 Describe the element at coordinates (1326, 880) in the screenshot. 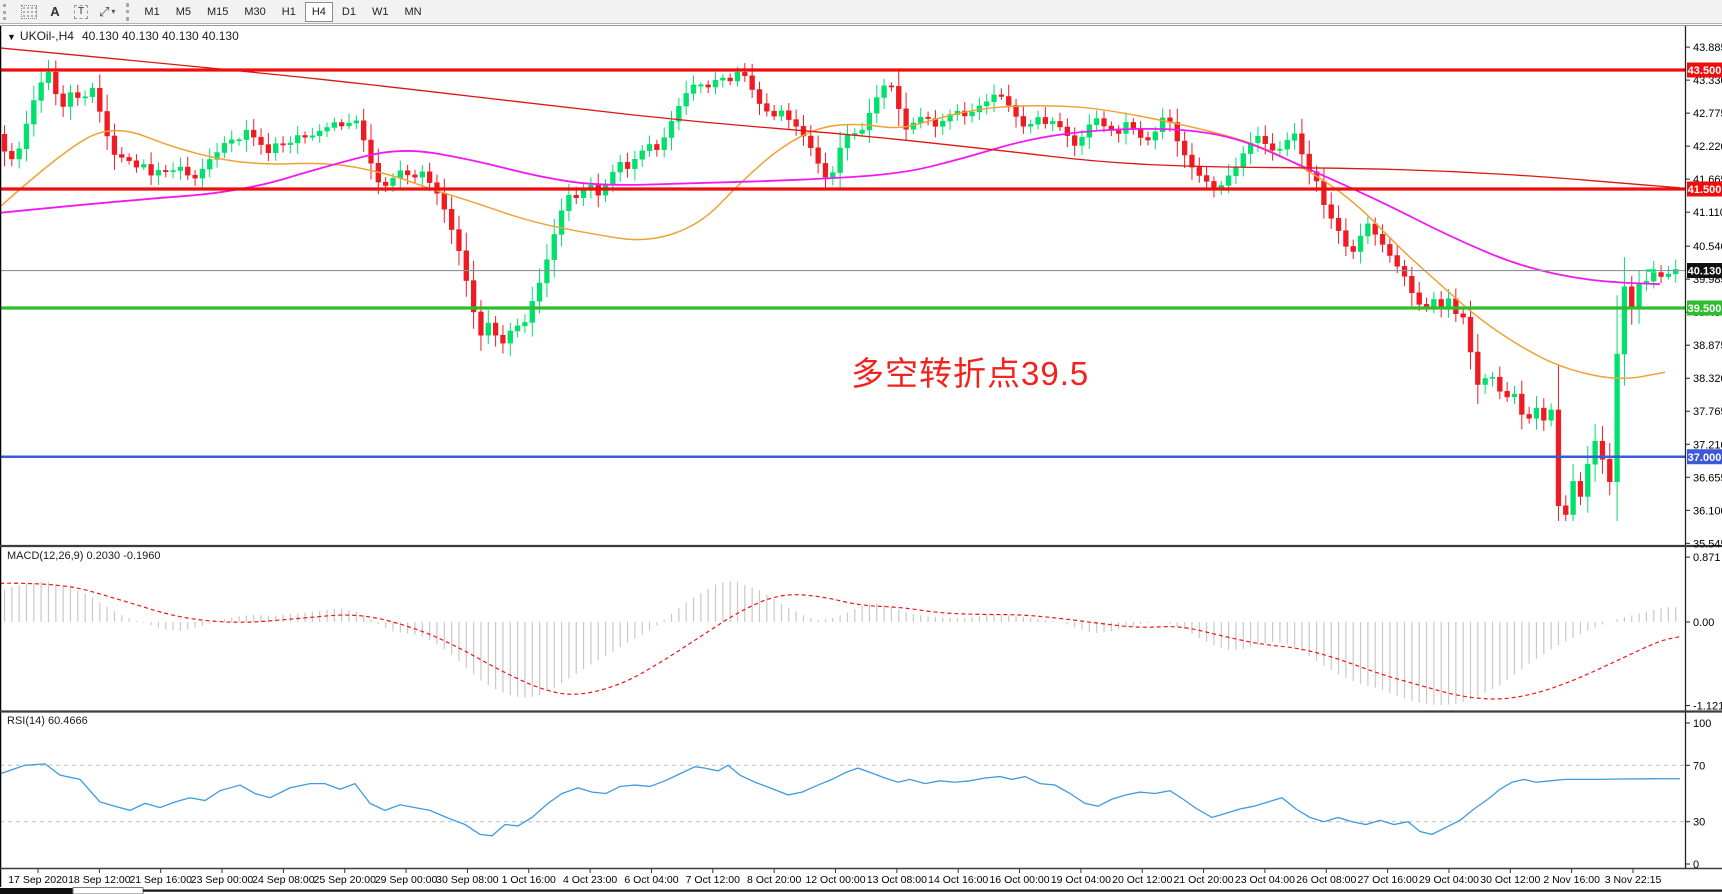

I see `time-tick-label: 26 Oct 08:00` at that location.